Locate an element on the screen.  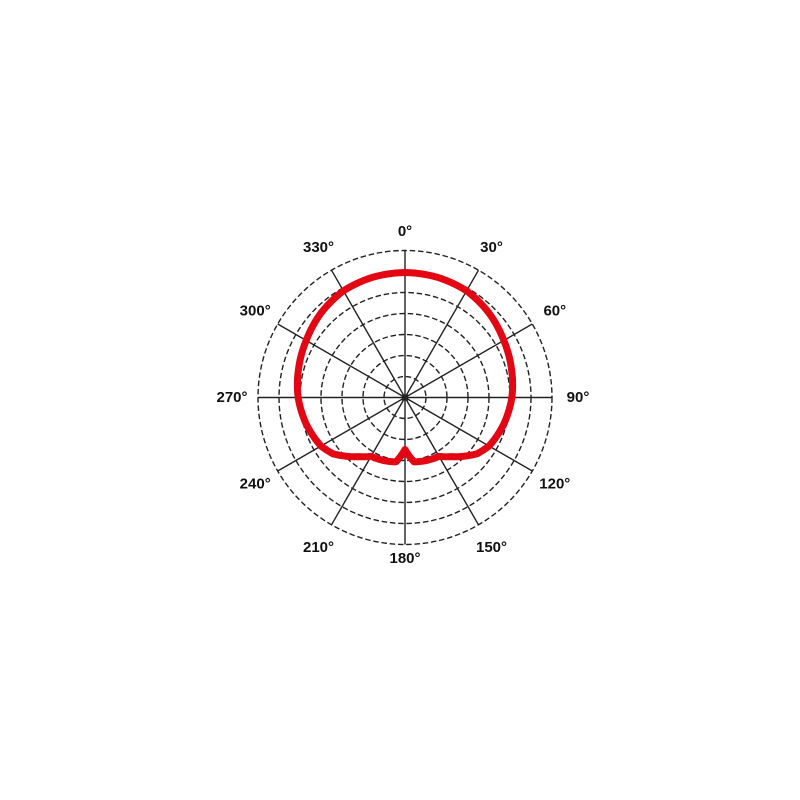
angle-label: 60° is located at coordinates (554, 311).